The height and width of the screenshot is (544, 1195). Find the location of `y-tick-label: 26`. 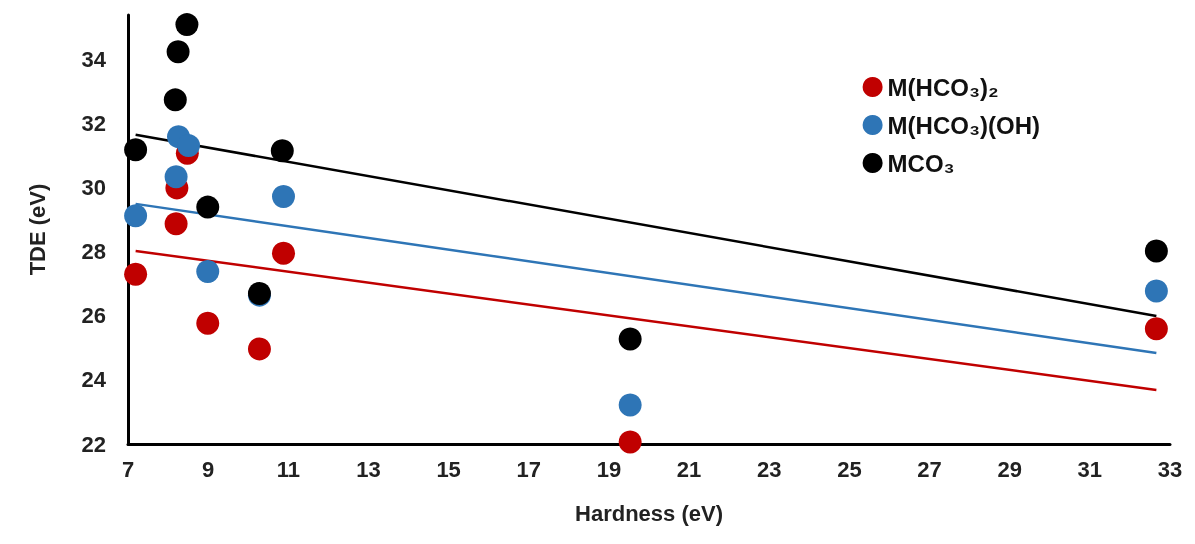

y-tick-label: 26 is located at coordinates (93, 316).